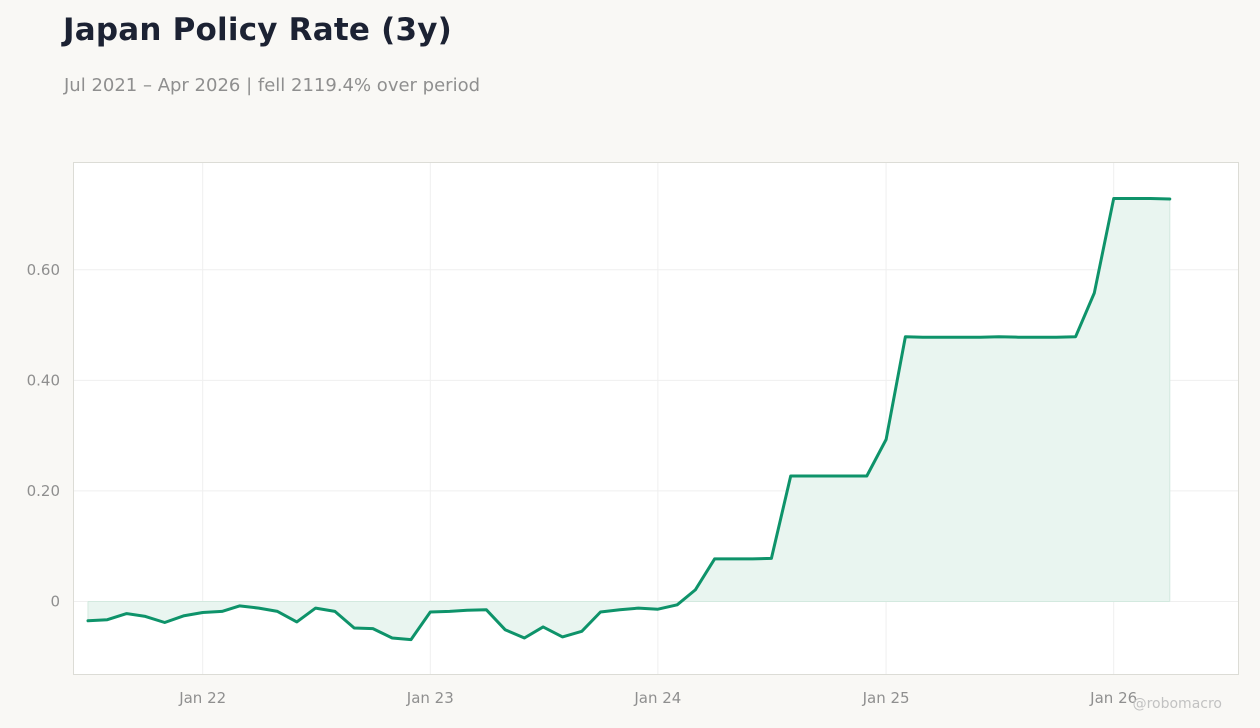 This screenshot has height=728, width=1260. Describe the element at coordinates (886, 698) in the screenshot. I see `x-tick-label-4: Jan 25` at that location.